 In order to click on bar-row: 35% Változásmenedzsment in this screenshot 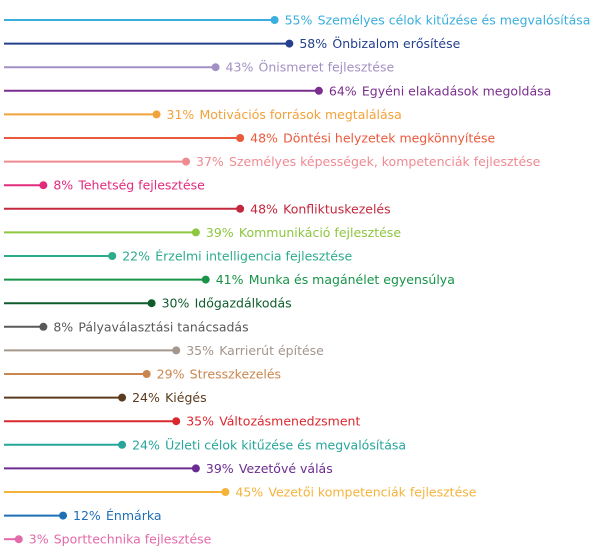, I will do `click(182, 421)`.